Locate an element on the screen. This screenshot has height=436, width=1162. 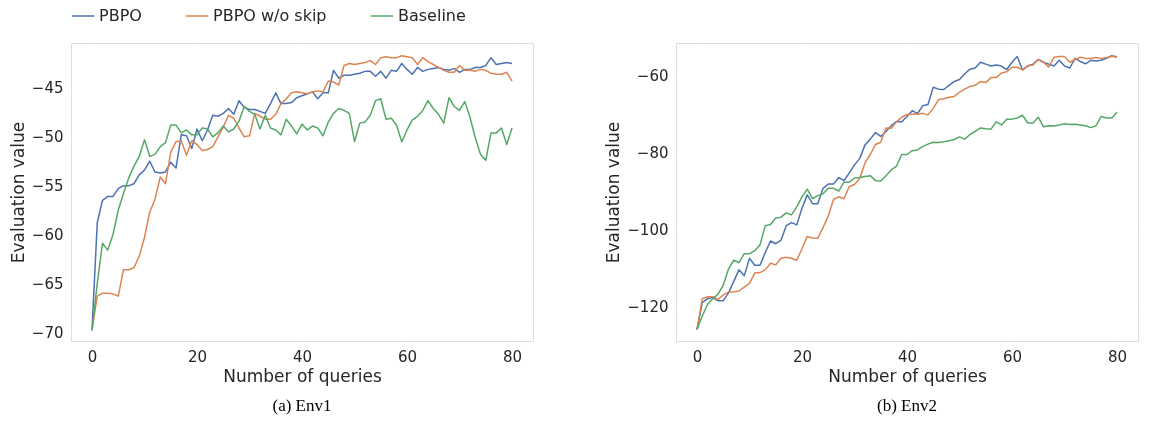
legend-label: PBPO w/o skip is located at coordinates (270, 15).